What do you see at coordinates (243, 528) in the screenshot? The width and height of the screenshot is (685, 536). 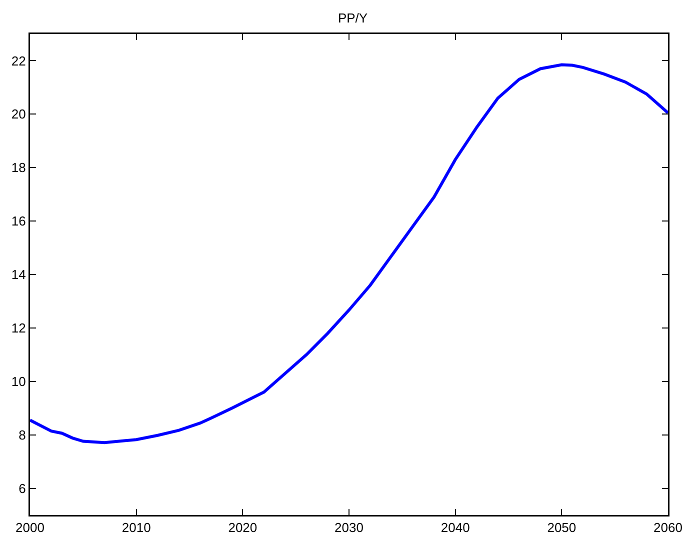 I see `x-tick-label: 2020` at bounding box center [243, 528].